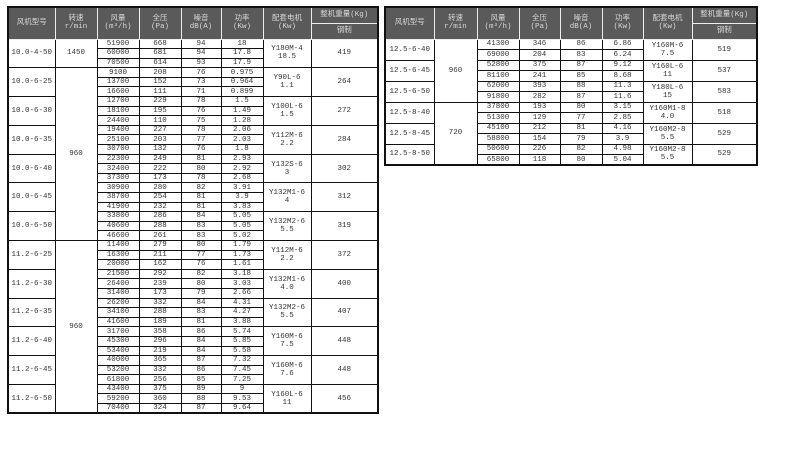 The width and height of the screenshot is (790, 453). What do you see at coordinates (287, 111) in the screenshot?
I see `motor-model: Y100L-6 1.5` at bounding box center [287, 111].